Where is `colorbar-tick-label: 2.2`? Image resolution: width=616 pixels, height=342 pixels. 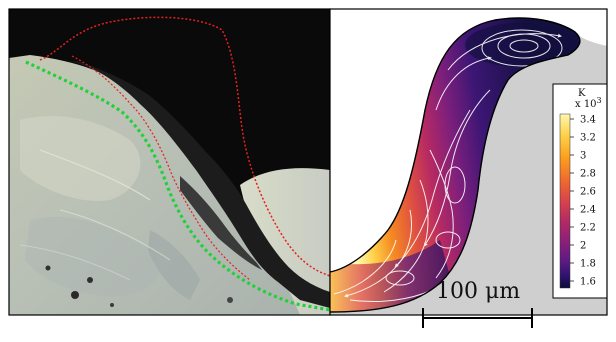 colorbar-tick-label: 2.2 is located at coordinates (588, 228).